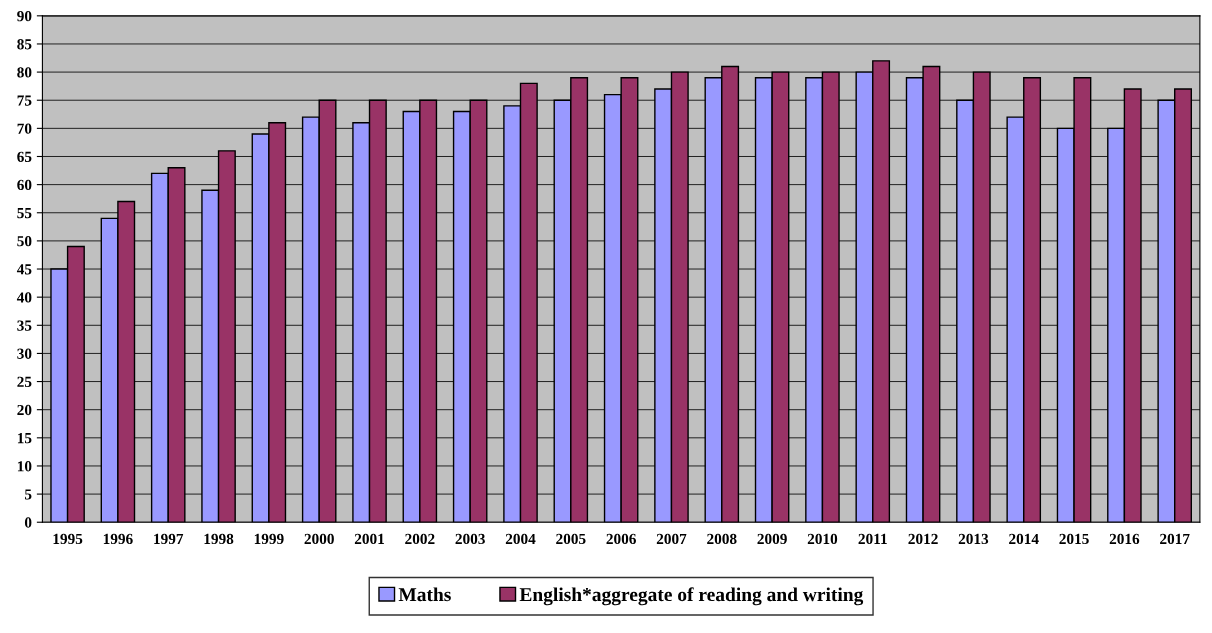 The width and height of the screenshot is (1212, 633). Describe the element at coordinates (24, 72) in the screenshot. I see `y-tick-label: 80` at that location.